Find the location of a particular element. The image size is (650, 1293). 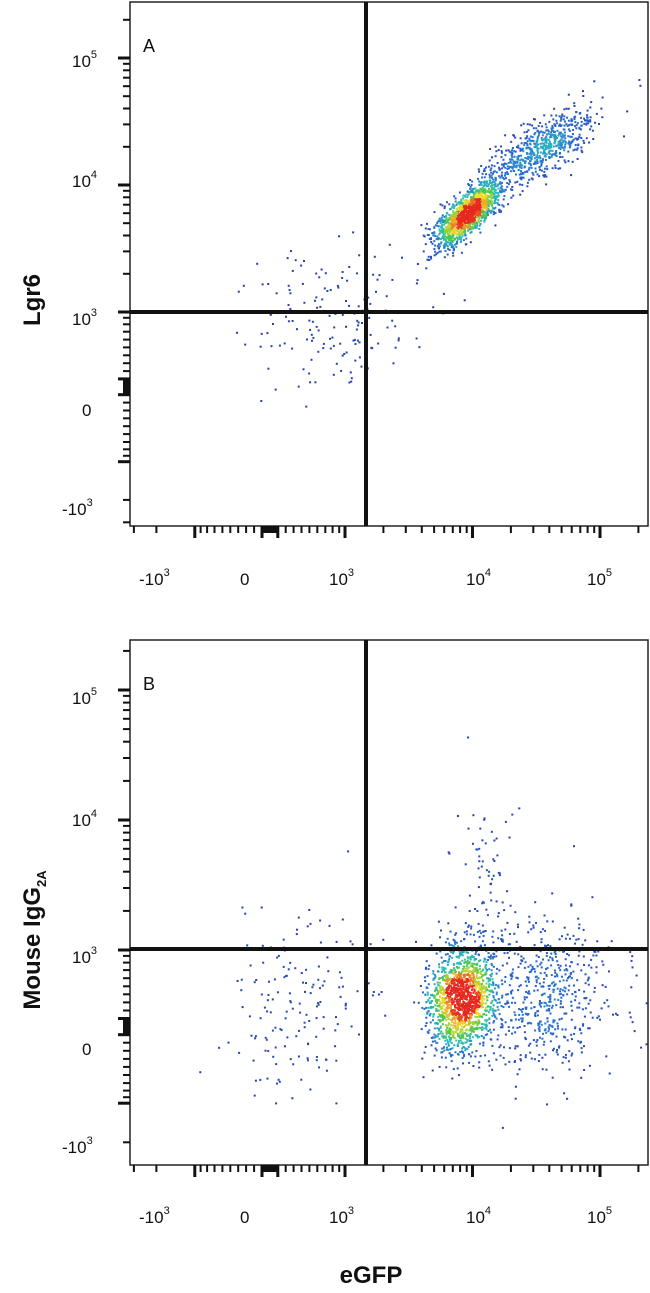

panel-a-y-tick-label: 0 is located at coordinates (86, 410).